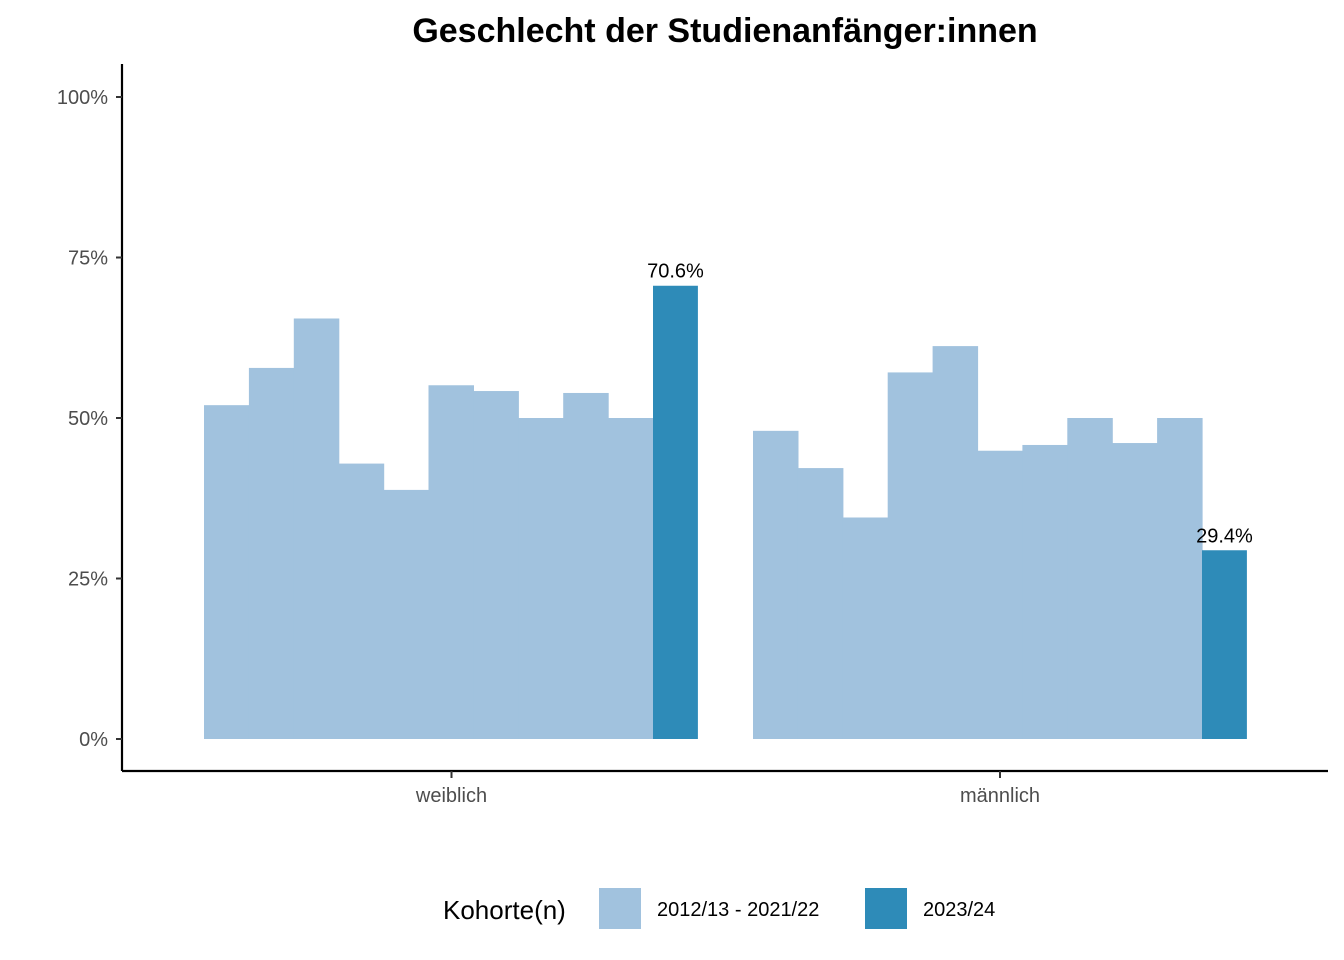  I want to click on x-tick-label: weiblich, so click(451, 796).